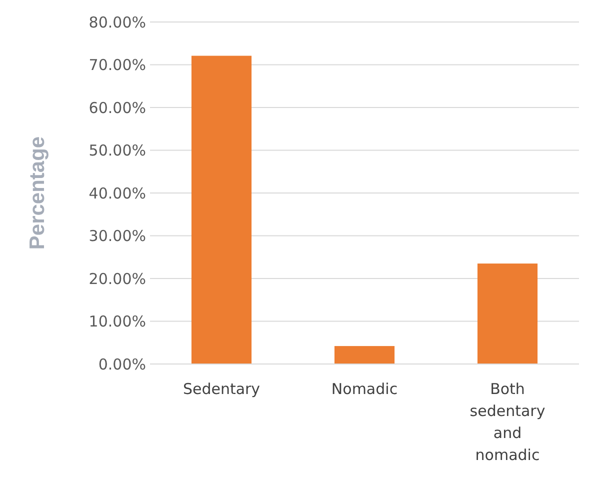 The image size is (589, 482). What do you see at coordinates (117, 321) in the screenshot?
I see `y-tick-label: 10.00%` at bounding box center [117, 321].